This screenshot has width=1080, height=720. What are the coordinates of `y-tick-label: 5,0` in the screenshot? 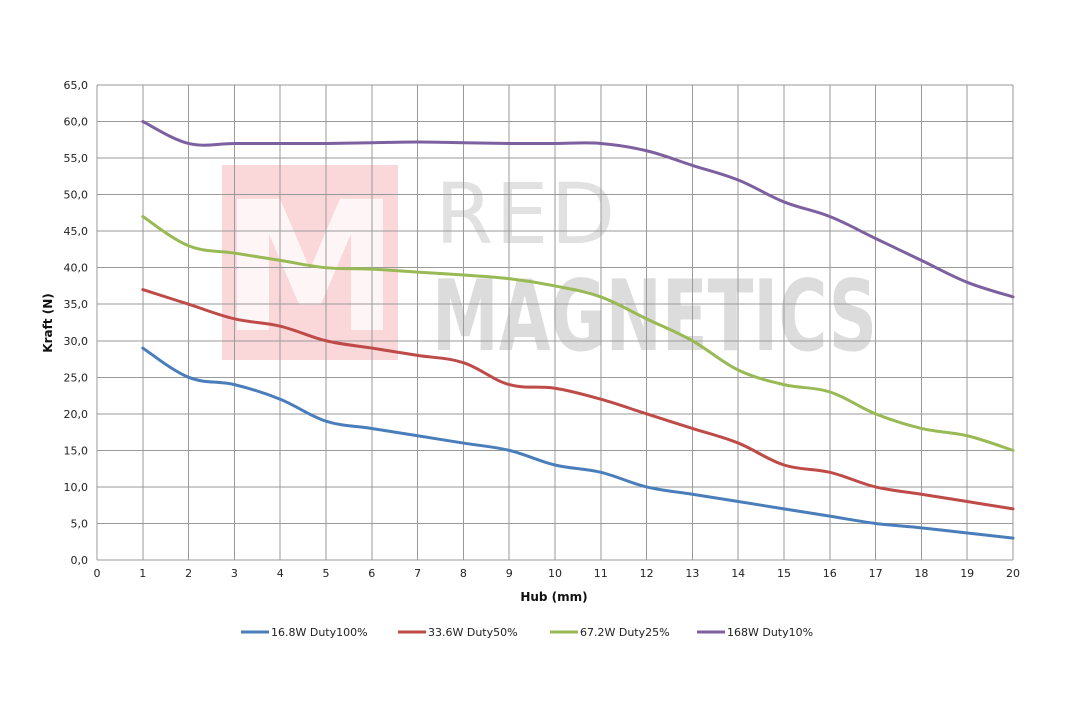 It's located at (80, 523).